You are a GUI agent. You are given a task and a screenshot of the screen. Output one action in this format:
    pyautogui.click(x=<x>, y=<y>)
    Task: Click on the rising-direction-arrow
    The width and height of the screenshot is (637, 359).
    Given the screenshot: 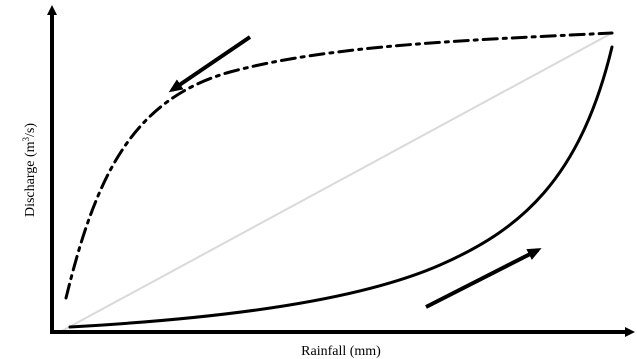 What is the action you would take?
    pyautogui.click(x=483, y=278)
    